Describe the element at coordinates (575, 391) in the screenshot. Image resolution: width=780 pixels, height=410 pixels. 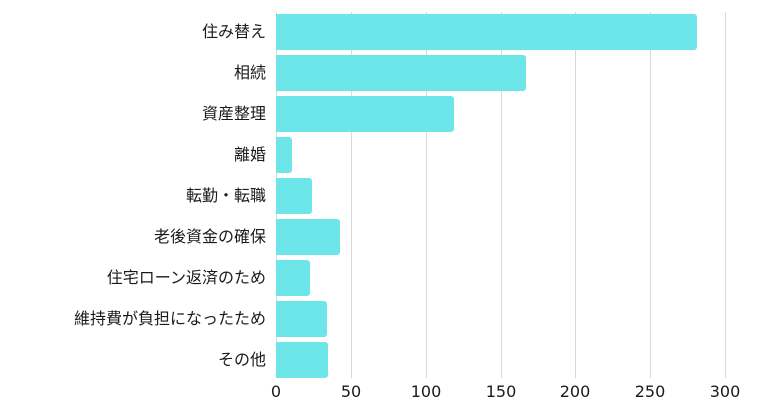
I see `x-tick-label: 200` at that location.